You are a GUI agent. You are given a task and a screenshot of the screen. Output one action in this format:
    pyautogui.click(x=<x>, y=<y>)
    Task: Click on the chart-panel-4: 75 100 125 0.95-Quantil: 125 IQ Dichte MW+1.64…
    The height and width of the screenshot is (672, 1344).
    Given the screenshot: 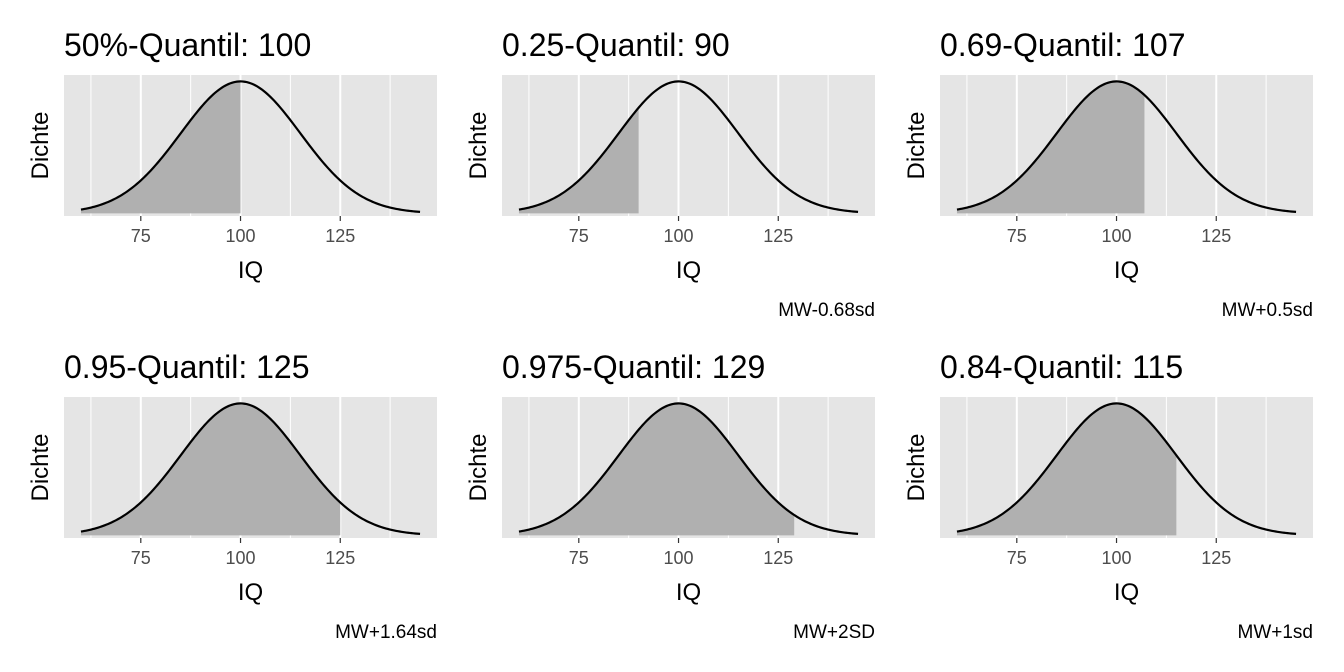 What is the action you would take?
    pyautogui.click(x=232, y=496)
    